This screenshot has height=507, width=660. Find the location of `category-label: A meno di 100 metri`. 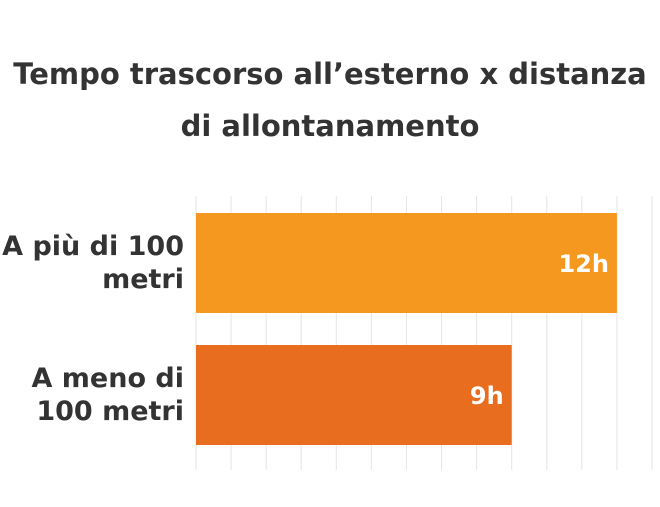

category-label: A meno di 100 metri is located at coordinates (108, 395).